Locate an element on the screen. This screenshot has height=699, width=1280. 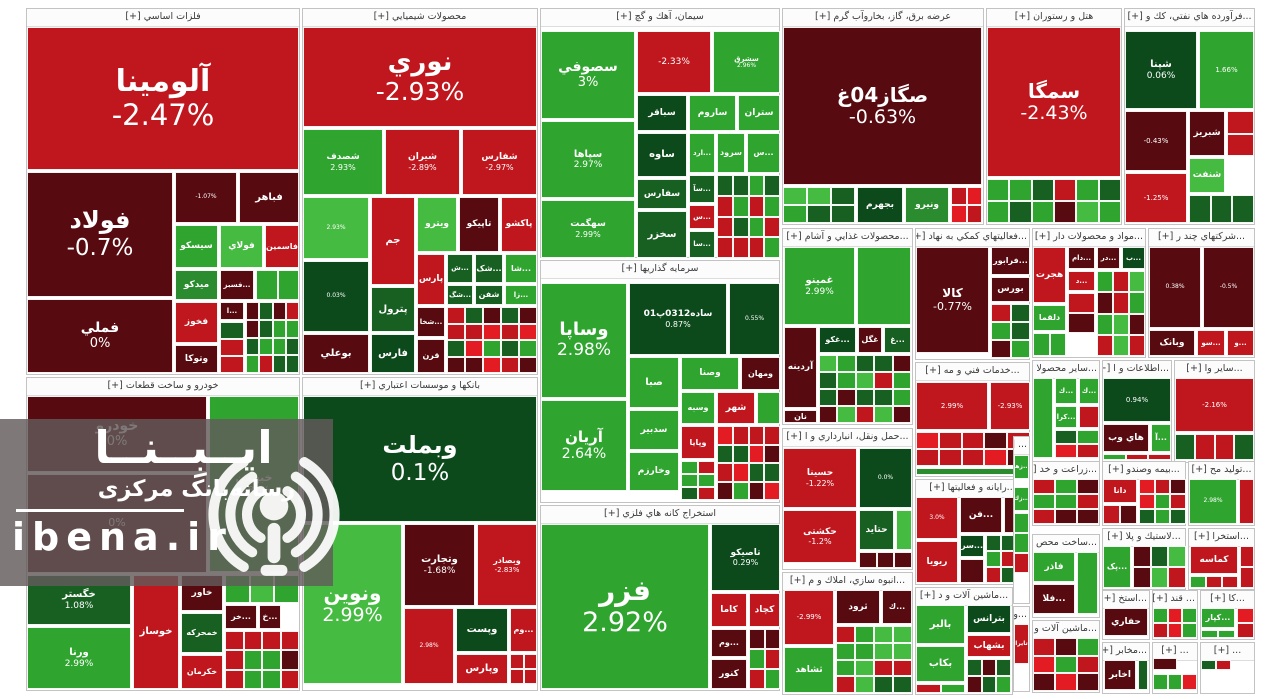
sector-header-strip1: ... [+] is located at coordinates (1021, 446).